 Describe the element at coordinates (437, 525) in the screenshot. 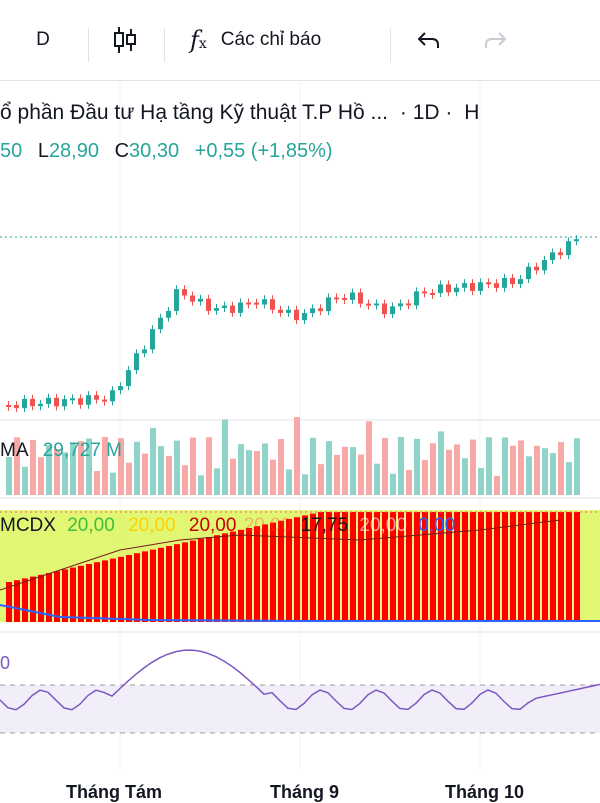

I see `mcdx-value-7: 0,00` at that location.